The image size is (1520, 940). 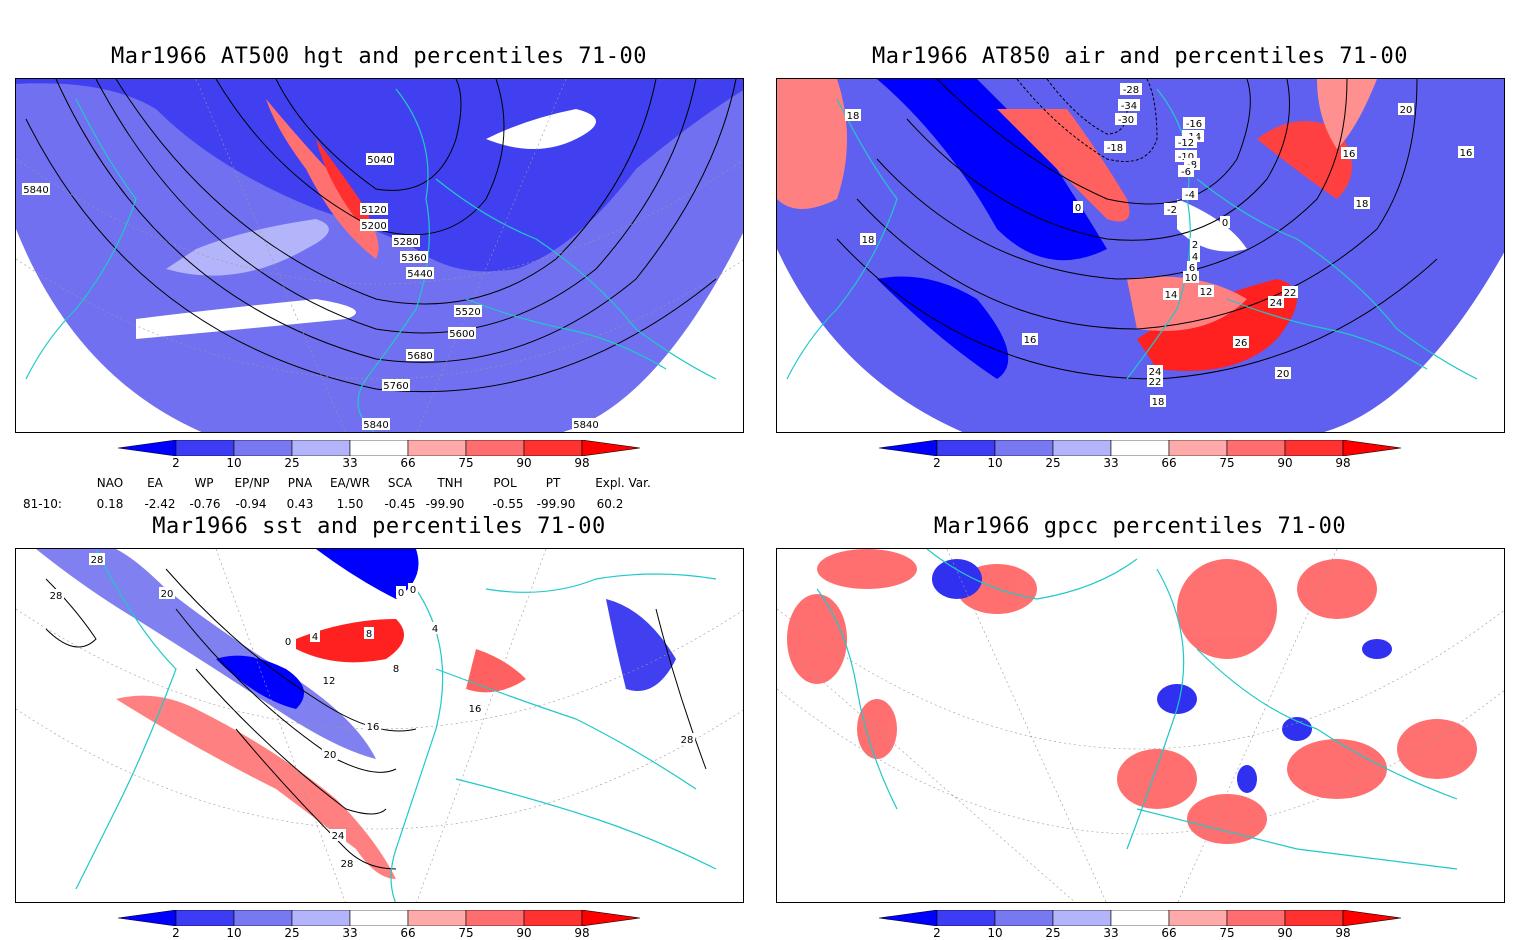 I want to click on index-header: TNH, so click(x=450, y=483).